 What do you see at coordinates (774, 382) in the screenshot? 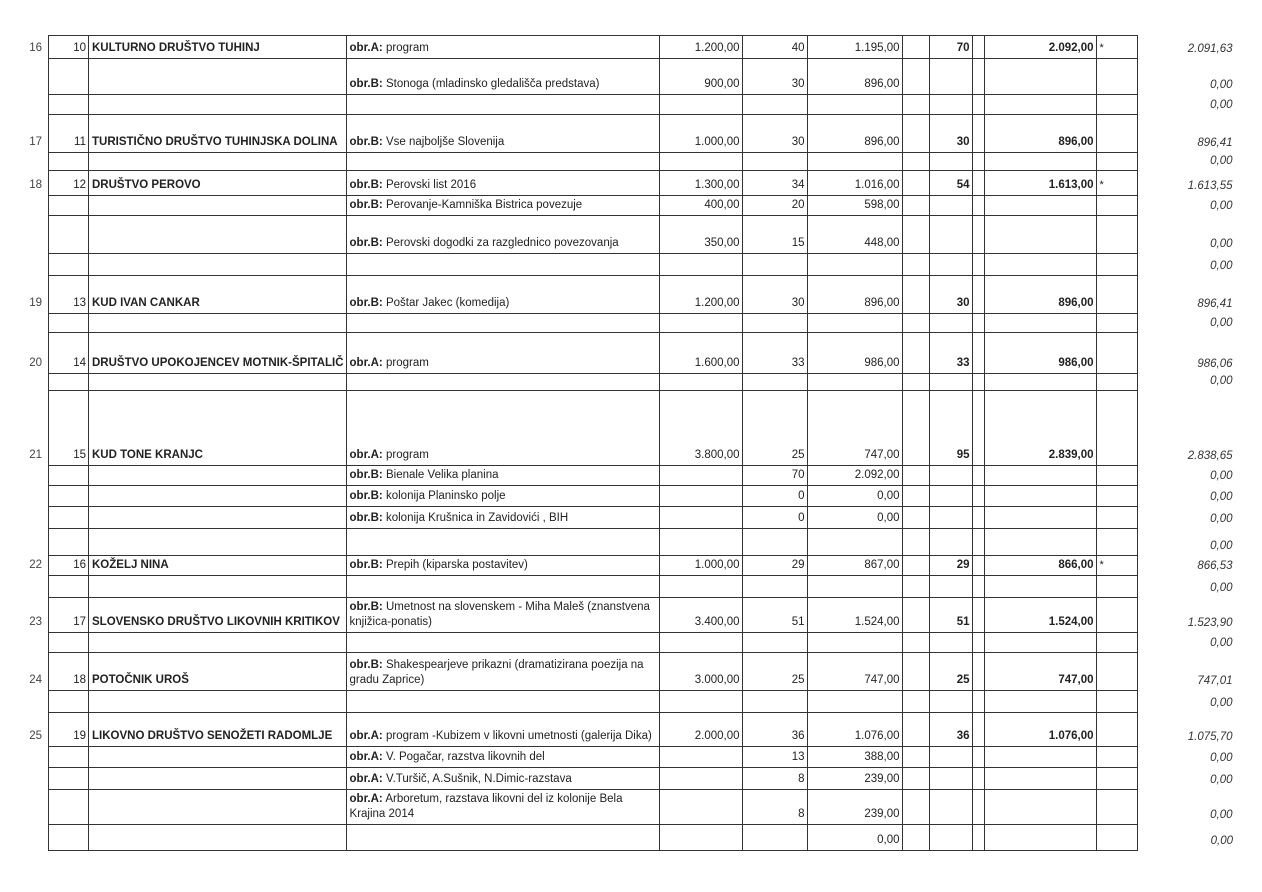
I see `points` at bounding box center [774, 382].